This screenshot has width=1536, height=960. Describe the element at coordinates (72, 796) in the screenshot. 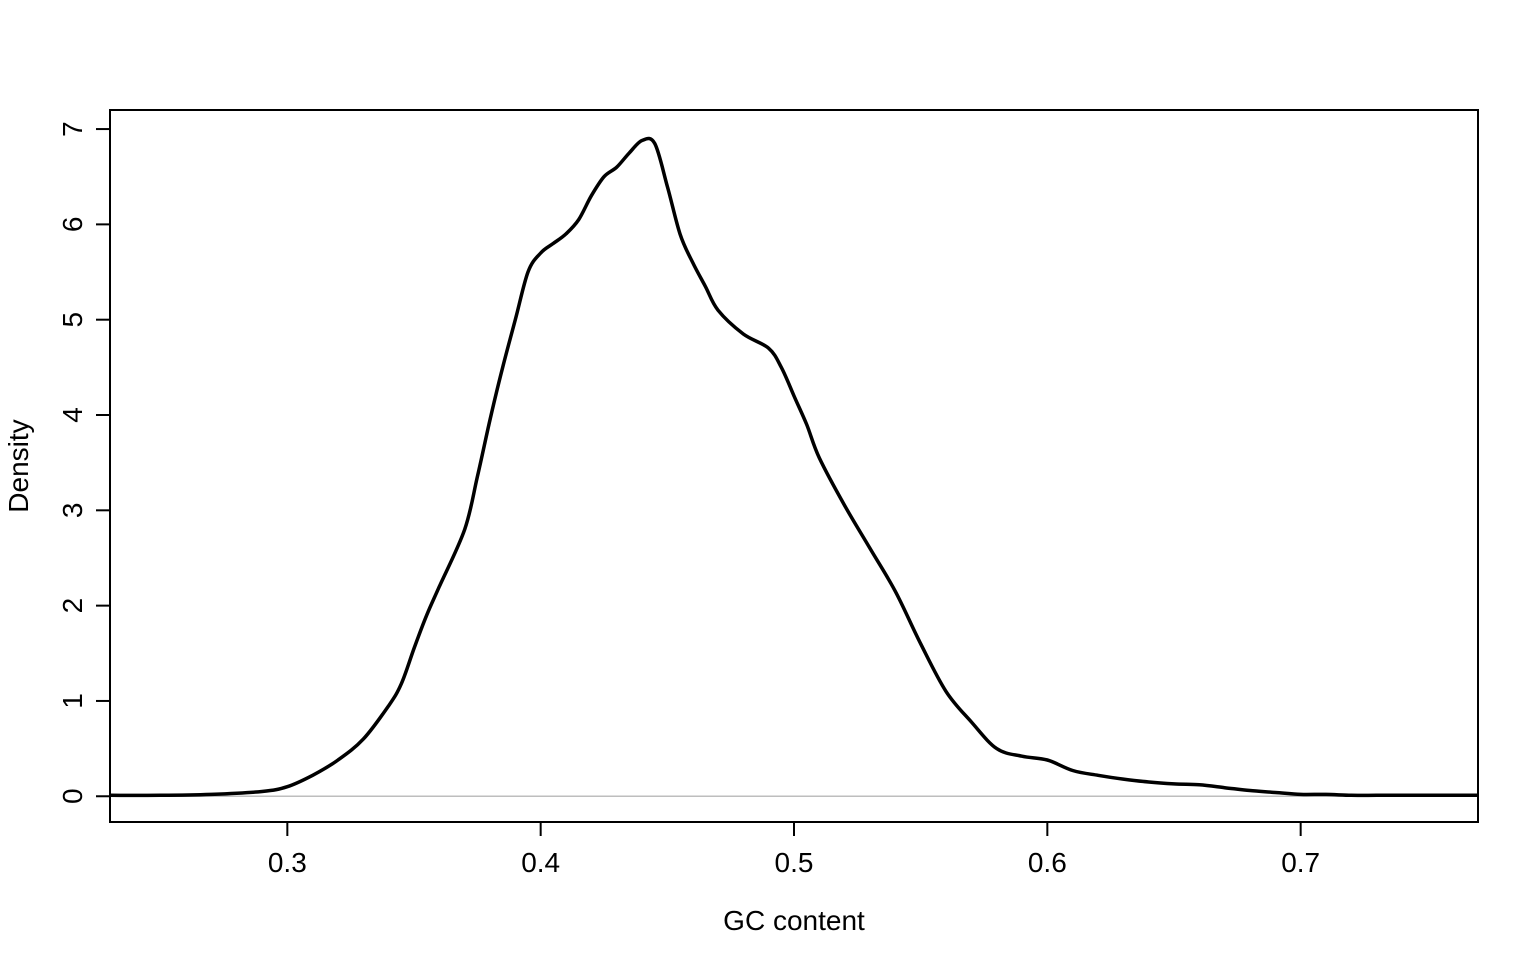

I see `y-tick-label: 0` at that location.